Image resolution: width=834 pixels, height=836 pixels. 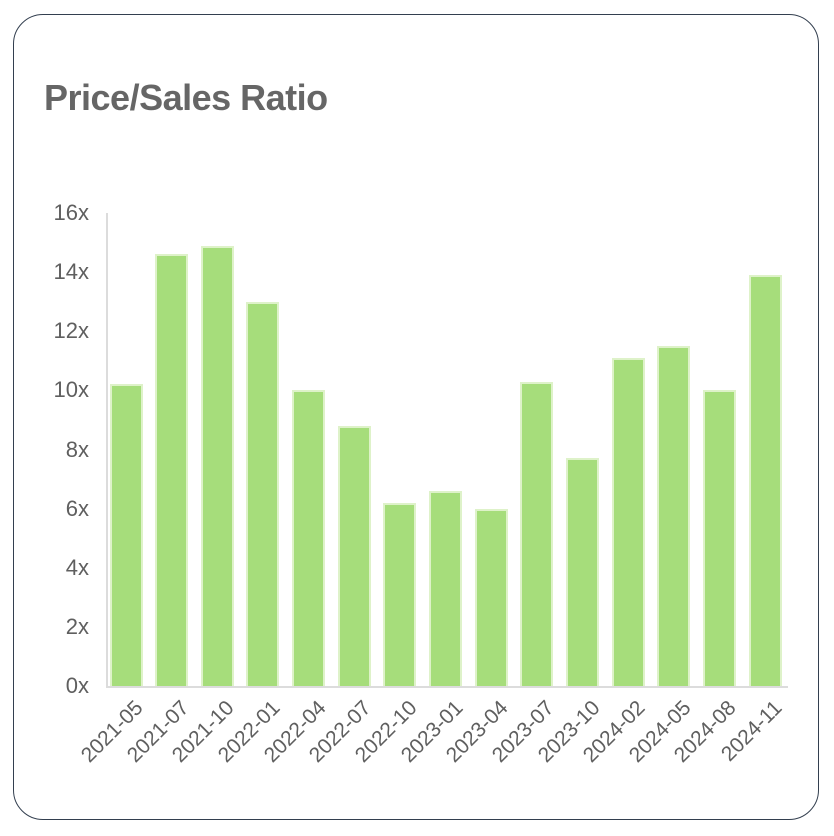 What do you see at coordinates (77, 626) in the screenshot?
I see `y-tick-label: 2x` at bounding box center [77, 626].